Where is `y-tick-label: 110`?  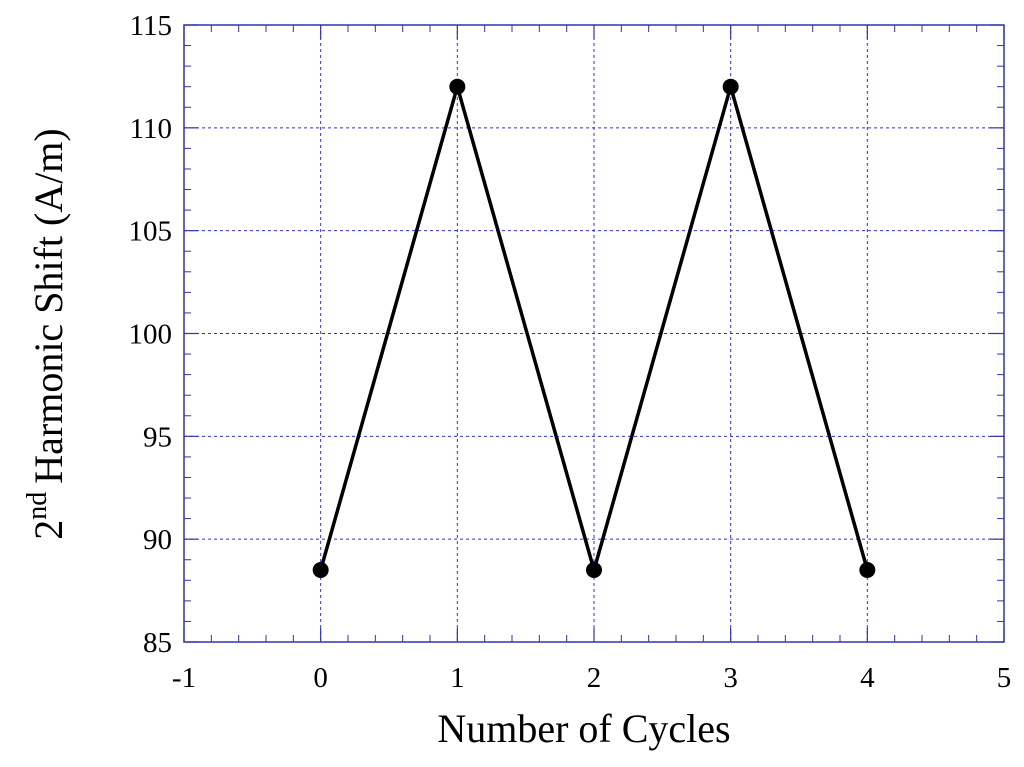 y-tick-label: 110 is located at coordinates (151, 129).